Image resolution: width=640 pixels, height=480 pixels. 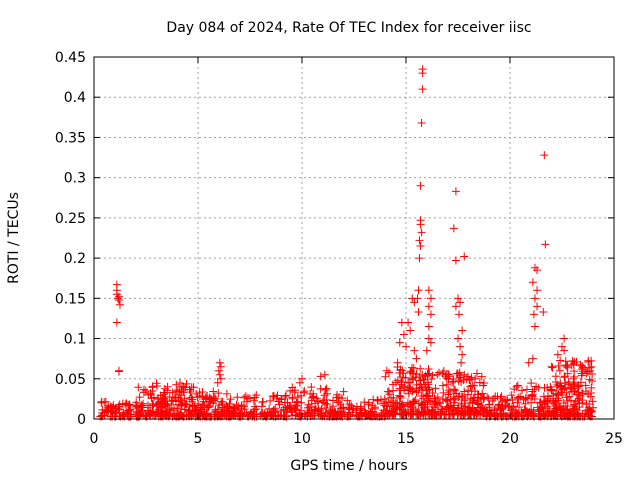 What do you see at coordinates (81, 420) in the screenshot?
I see `y-tick-label: 0` at bounding box center [81, 420].